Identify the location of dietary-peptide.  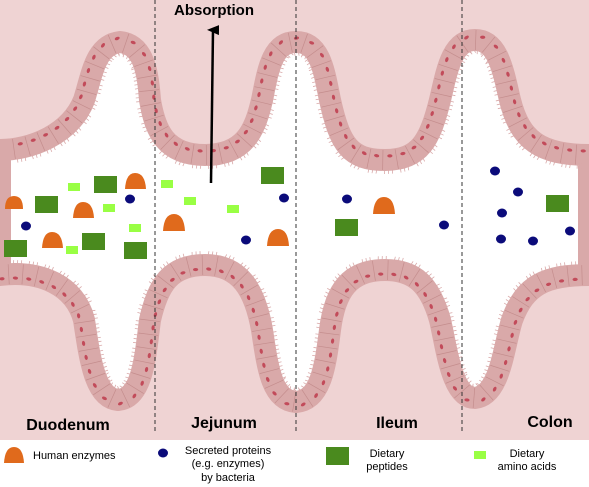
(15, 248).